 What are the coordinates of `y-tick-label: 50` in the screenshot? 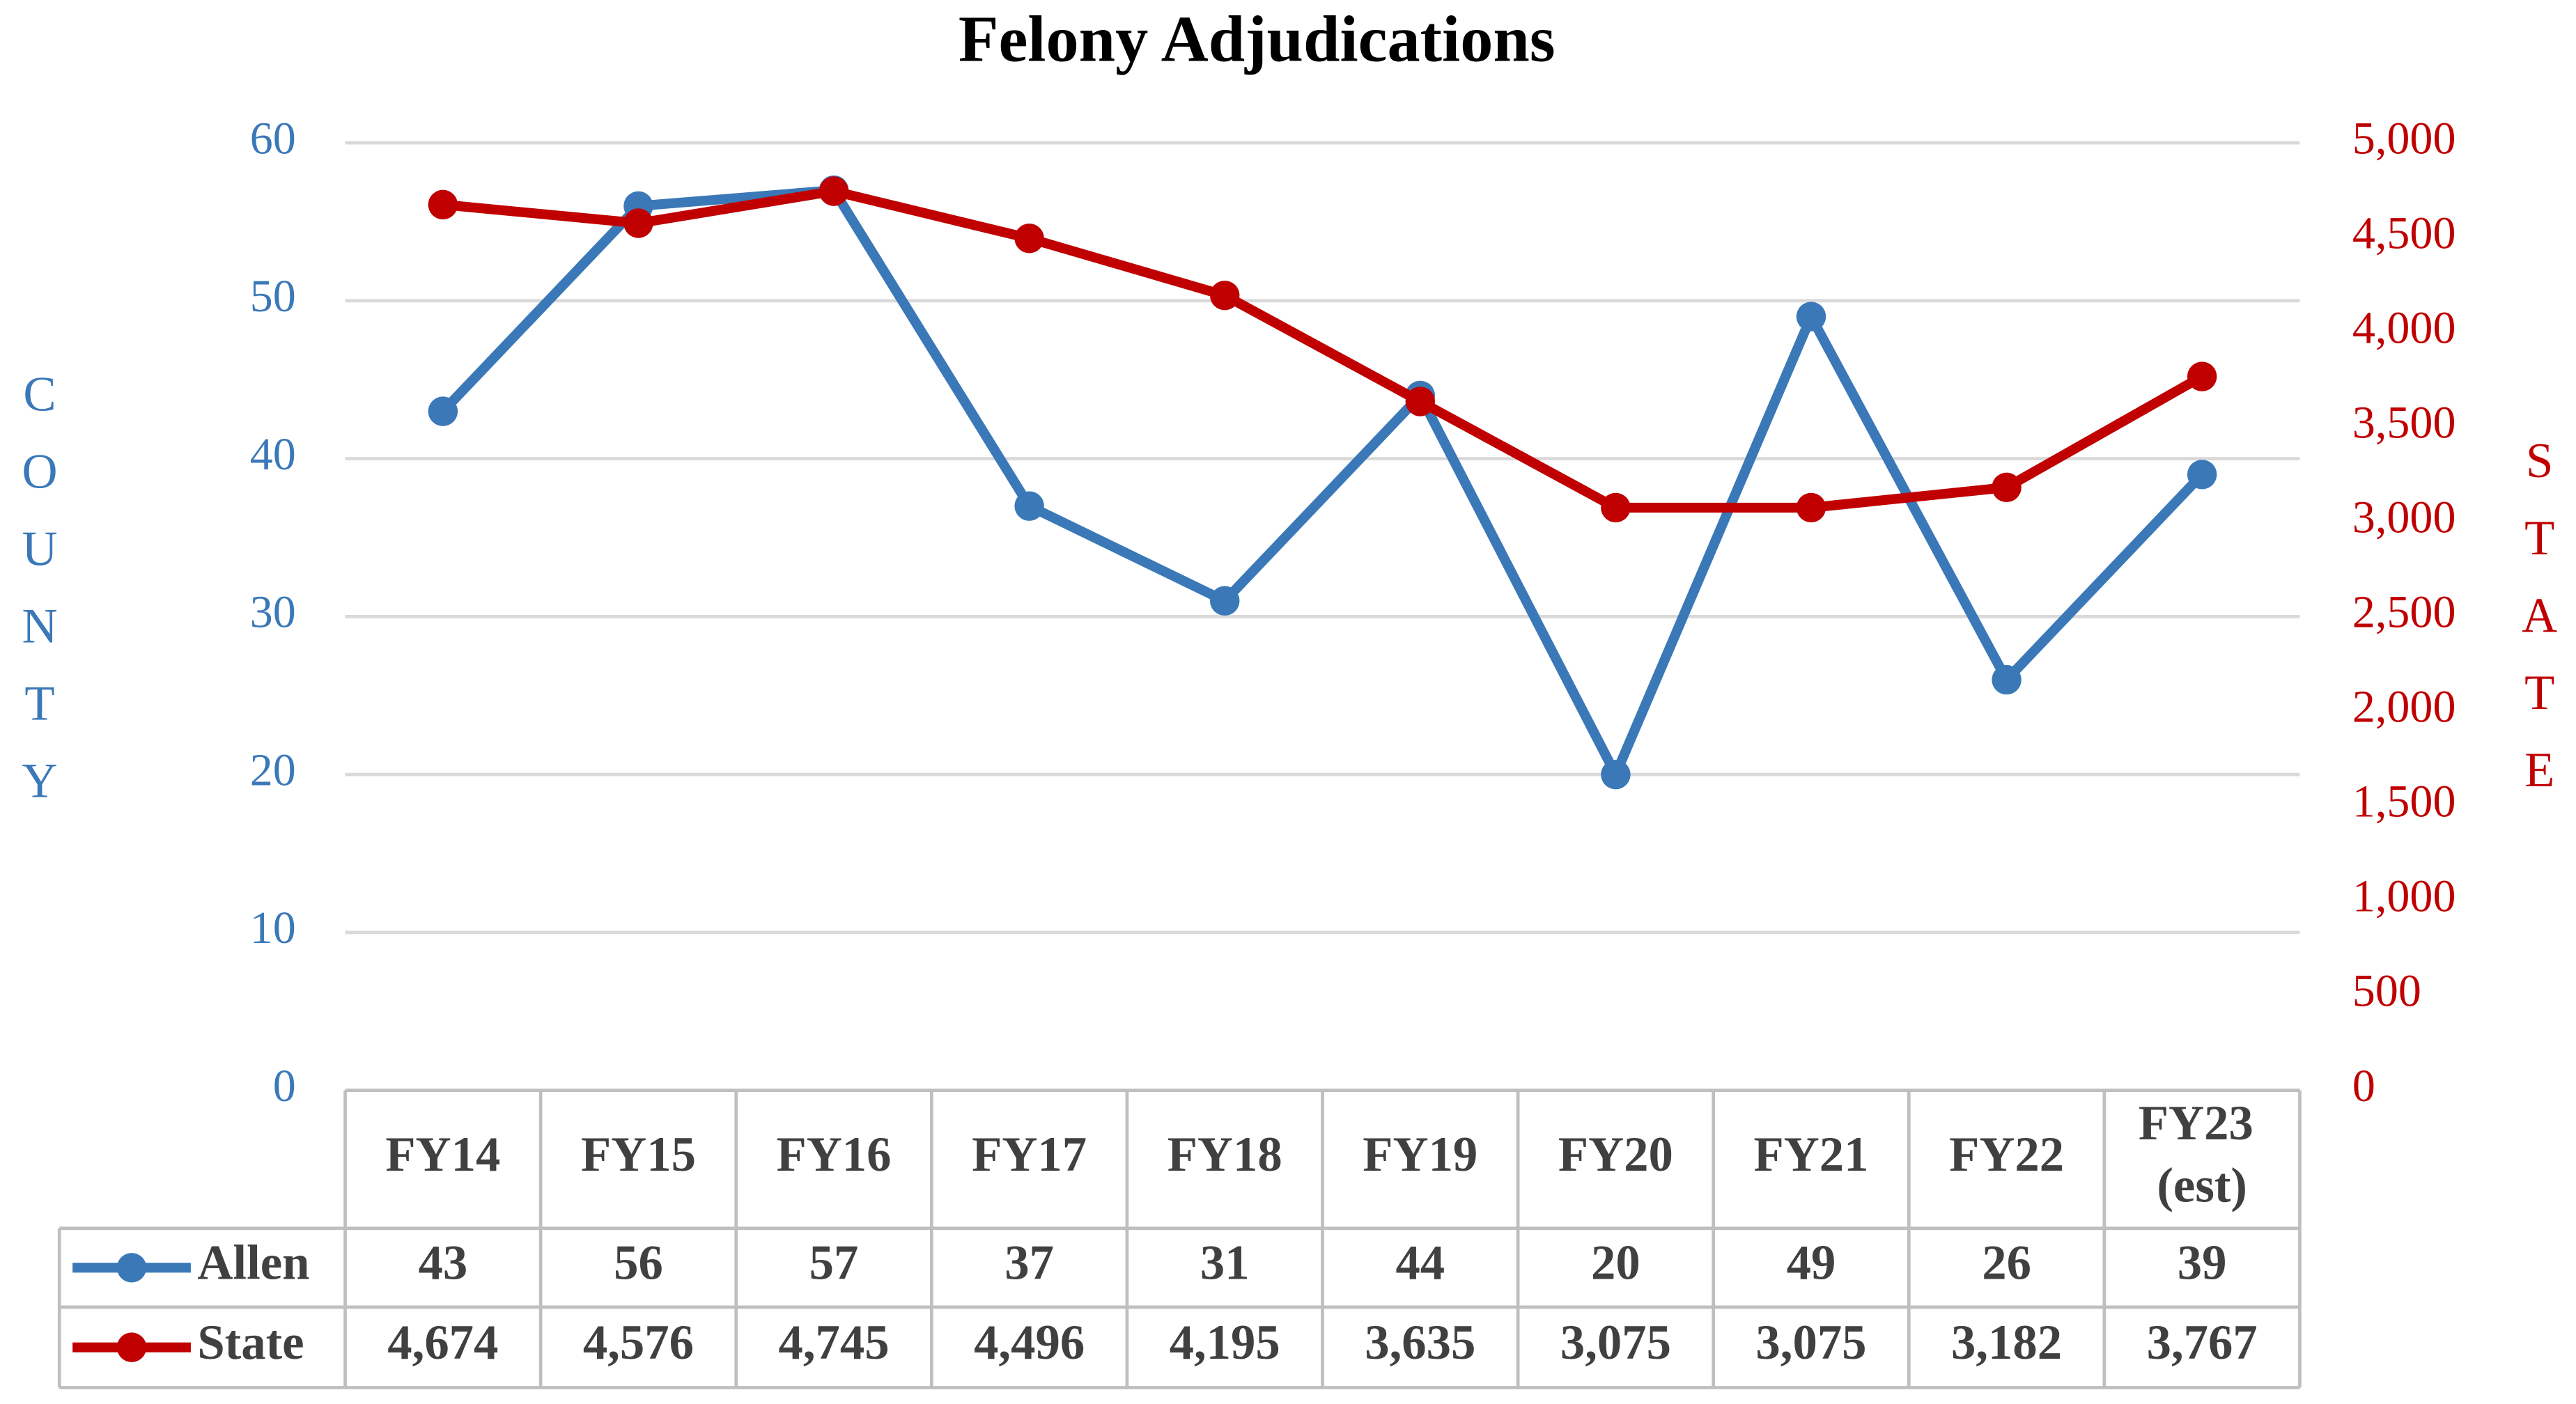 It's located at (273, 296).